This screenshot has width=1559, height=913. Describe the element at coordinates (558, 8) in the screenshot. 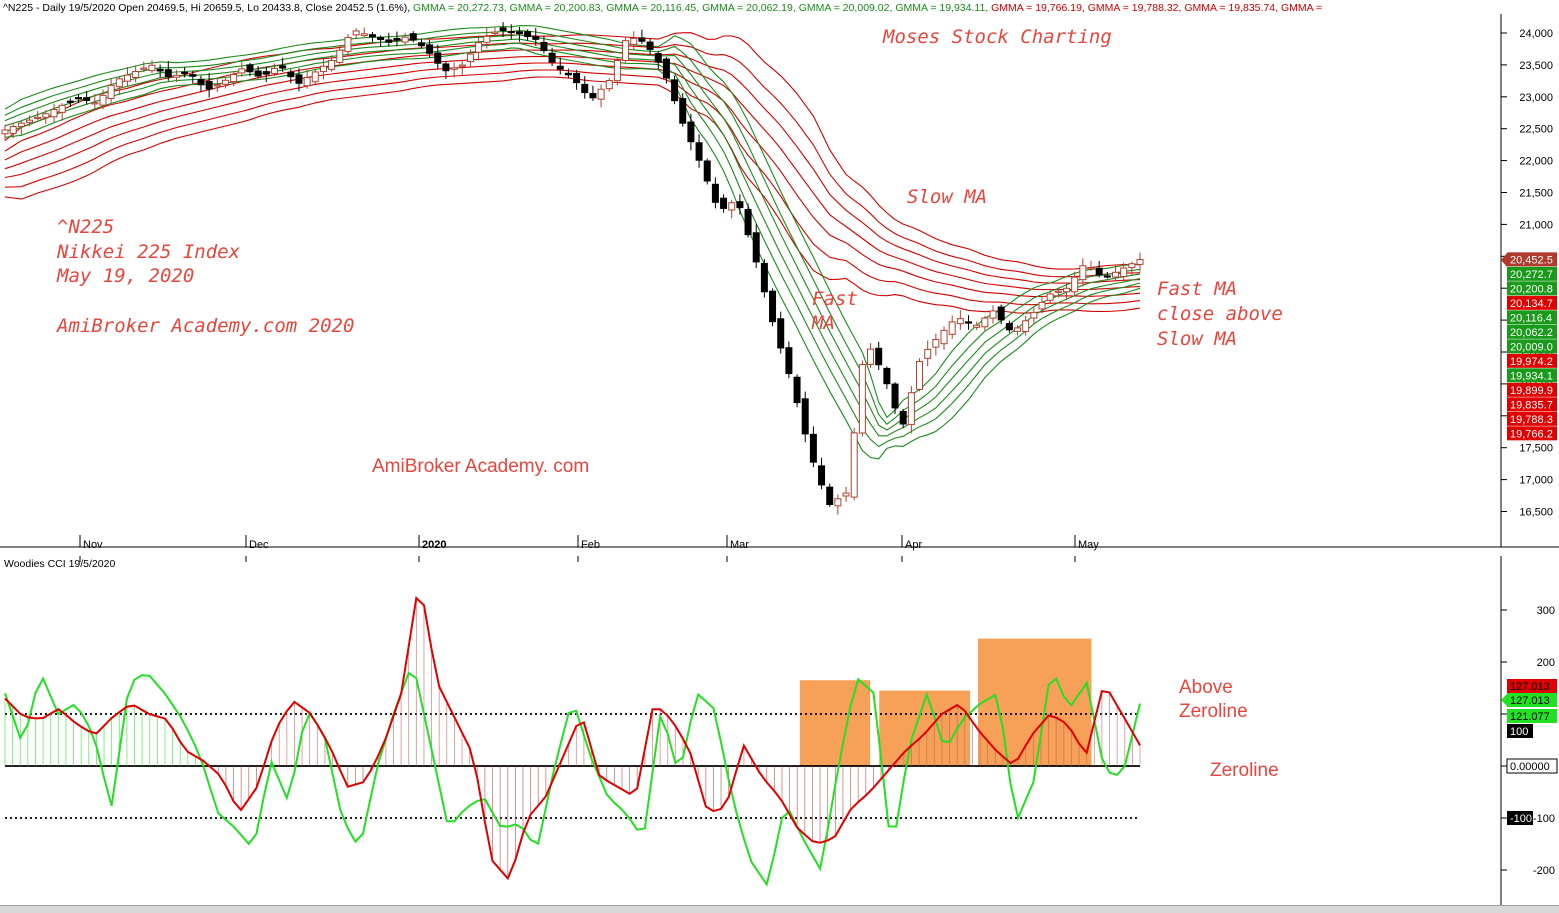

I see `header-gmma-value: GMMA = 20,200.83,` at that location.